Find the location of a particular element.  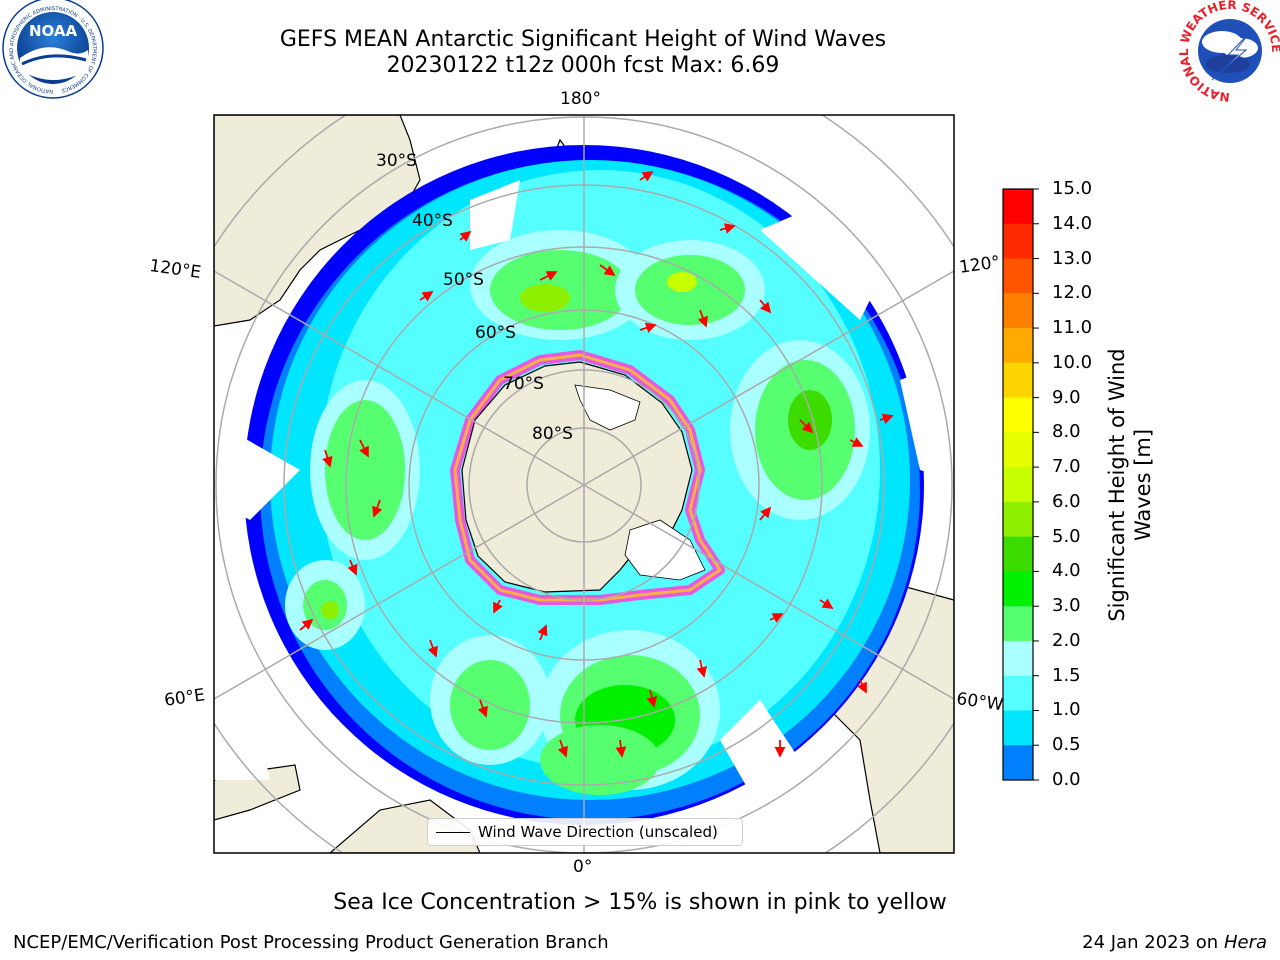

sea-ice-inner is located at coordinates (587, 477).